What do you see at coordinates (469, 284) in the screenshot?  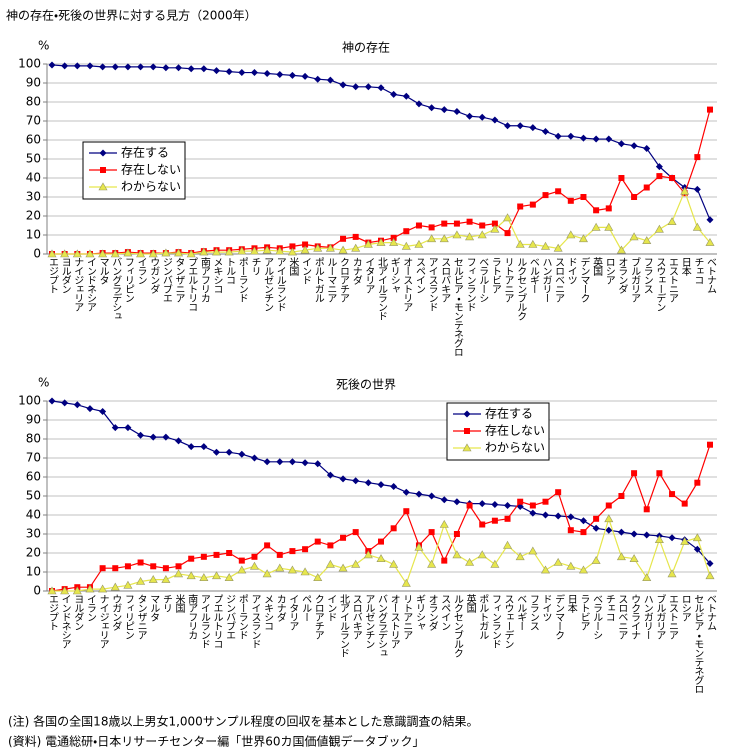 I see `x-tick-label: フィンランド` at bounding box center [469, 284].